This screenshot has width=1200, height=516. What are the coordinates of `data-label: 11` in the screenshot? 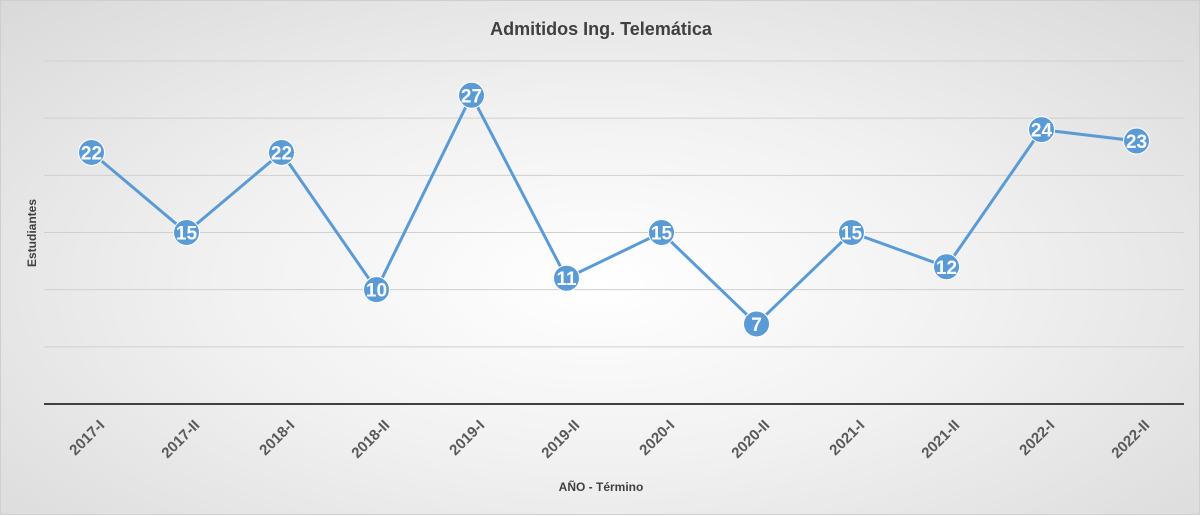 It's located at (566, 279).